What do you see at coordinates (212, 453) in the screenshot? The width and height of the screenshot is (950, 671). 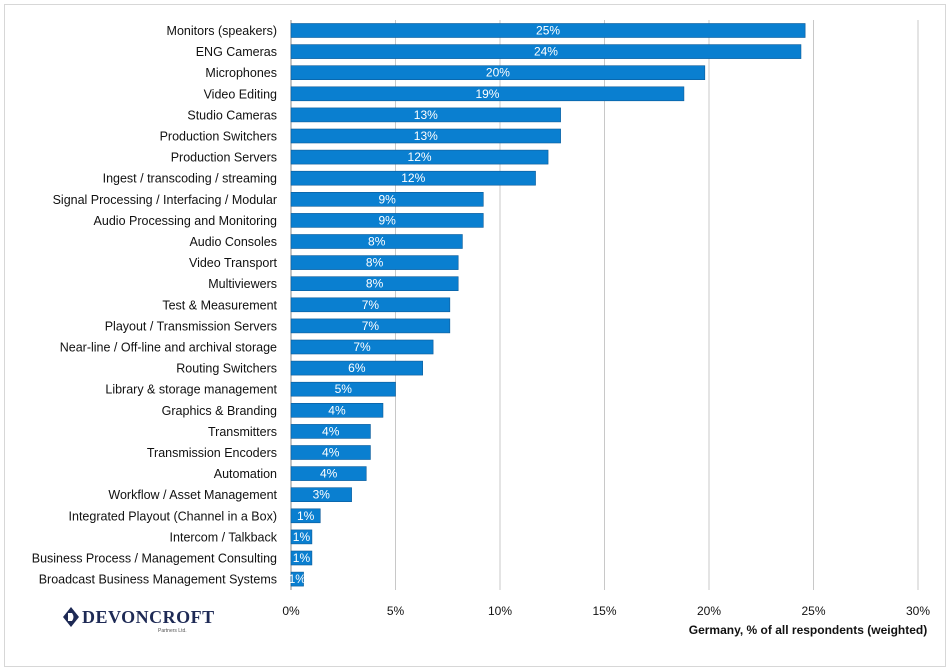 I see `category-label: Transmission Encoders` at bounding box center [212, 453].